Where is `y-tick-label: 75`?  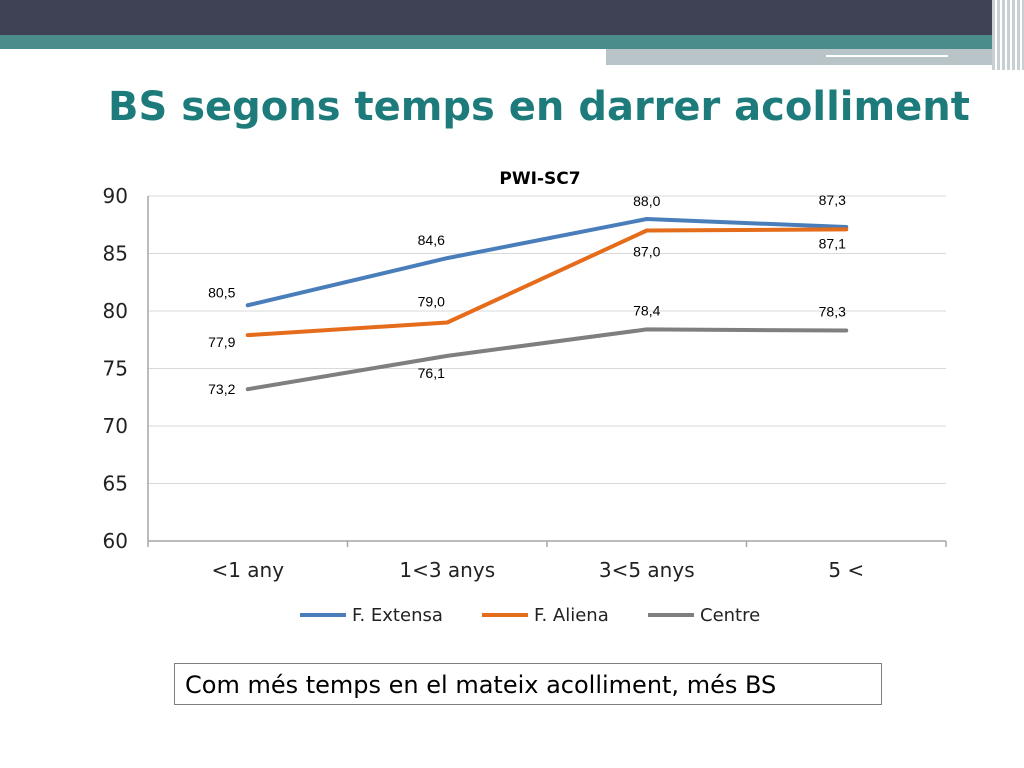
y-tick-label: 75 is located at coordinates (115, 369).